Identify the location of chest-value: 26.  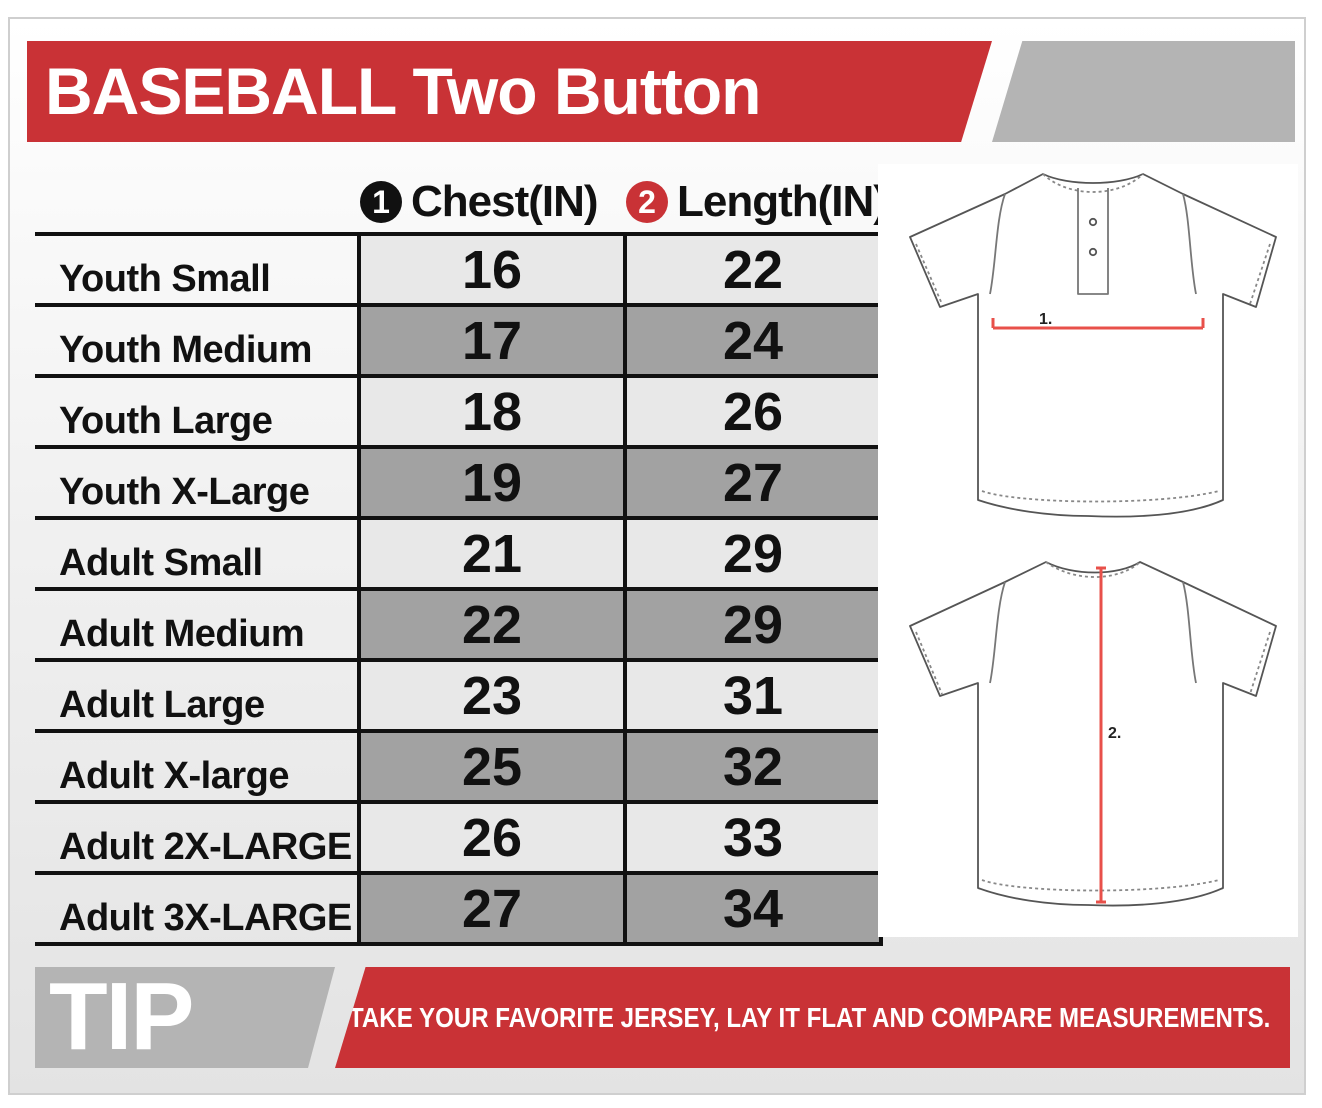
(490, 837).